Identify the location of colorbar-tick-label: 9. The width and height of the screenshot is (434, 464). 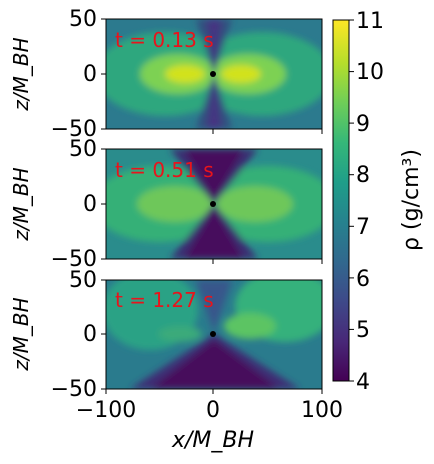
(363, 124).